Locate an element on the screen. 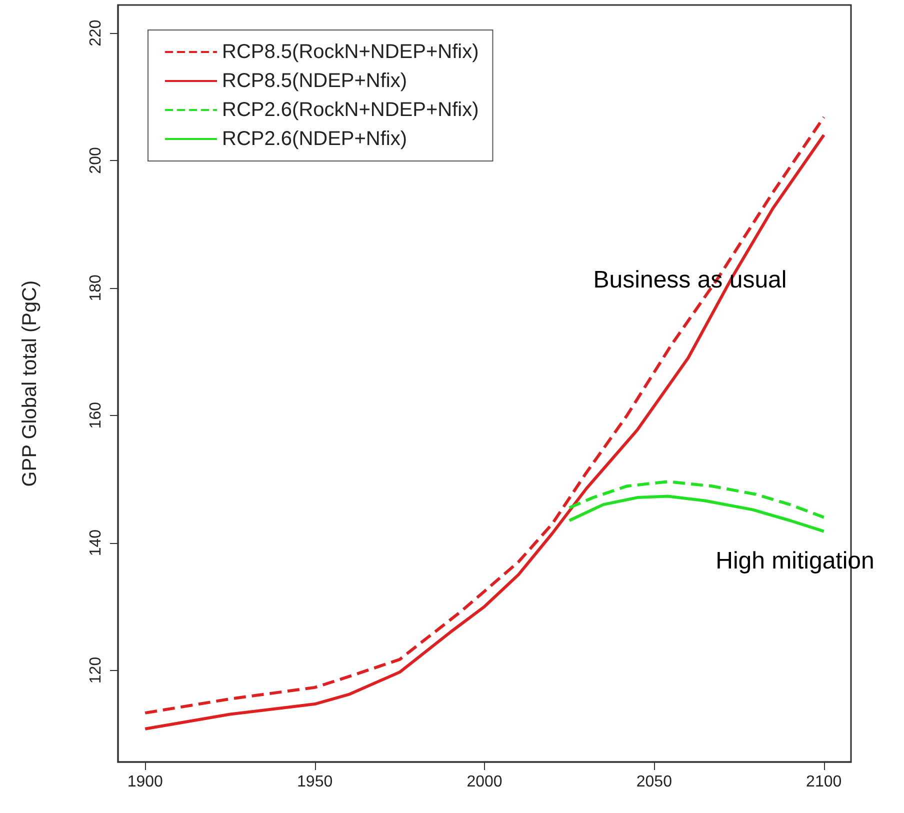 Image resolution: width=904 pixels, height=813 pixels. legend-label: RCP2.6(RockN+NDEP+Nfix) is located at coordinates (350, 110).